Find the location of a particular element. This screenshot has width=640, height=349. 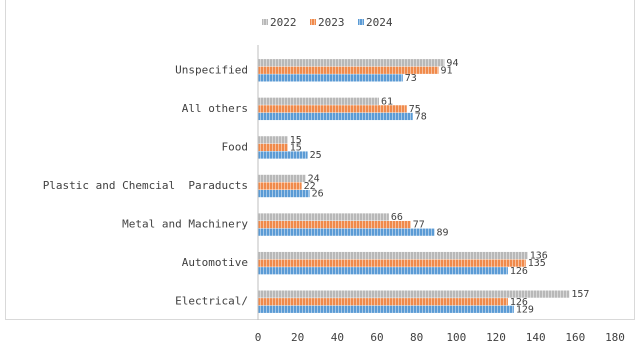

x-tick-label: 20 is located at coordinates (297, 337).